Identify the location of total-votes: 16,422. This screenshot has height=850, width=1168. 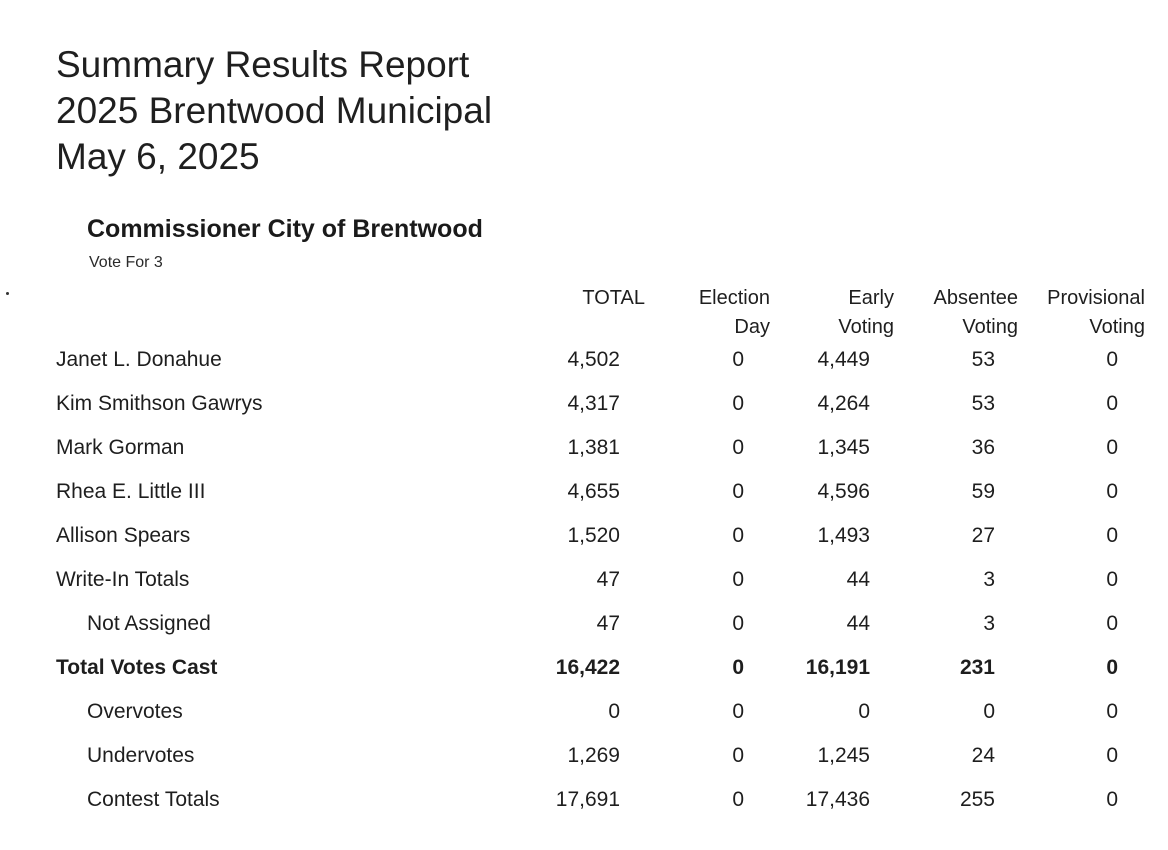
(587, 667).